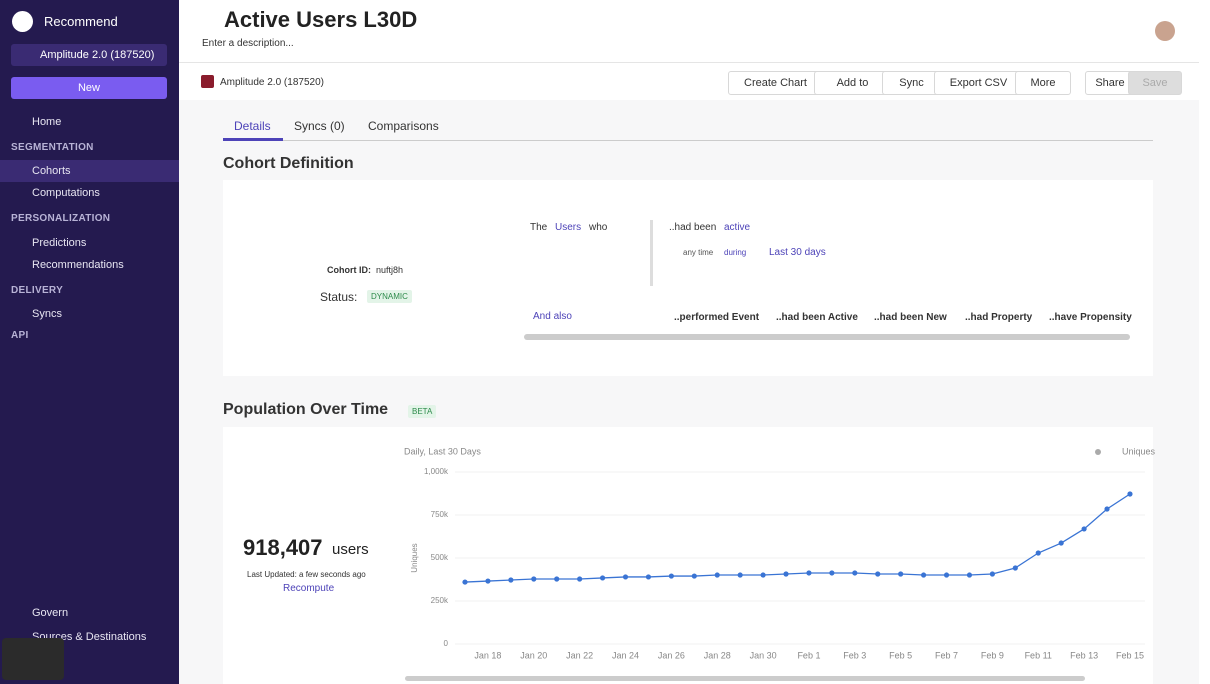 Image resolution: width=1210 pixels, height=684 pixels. What do you see at coordinates (1155, 83) in the screenshot?
I see `toolbar-button: Save` at bounding box center [1155, 83].